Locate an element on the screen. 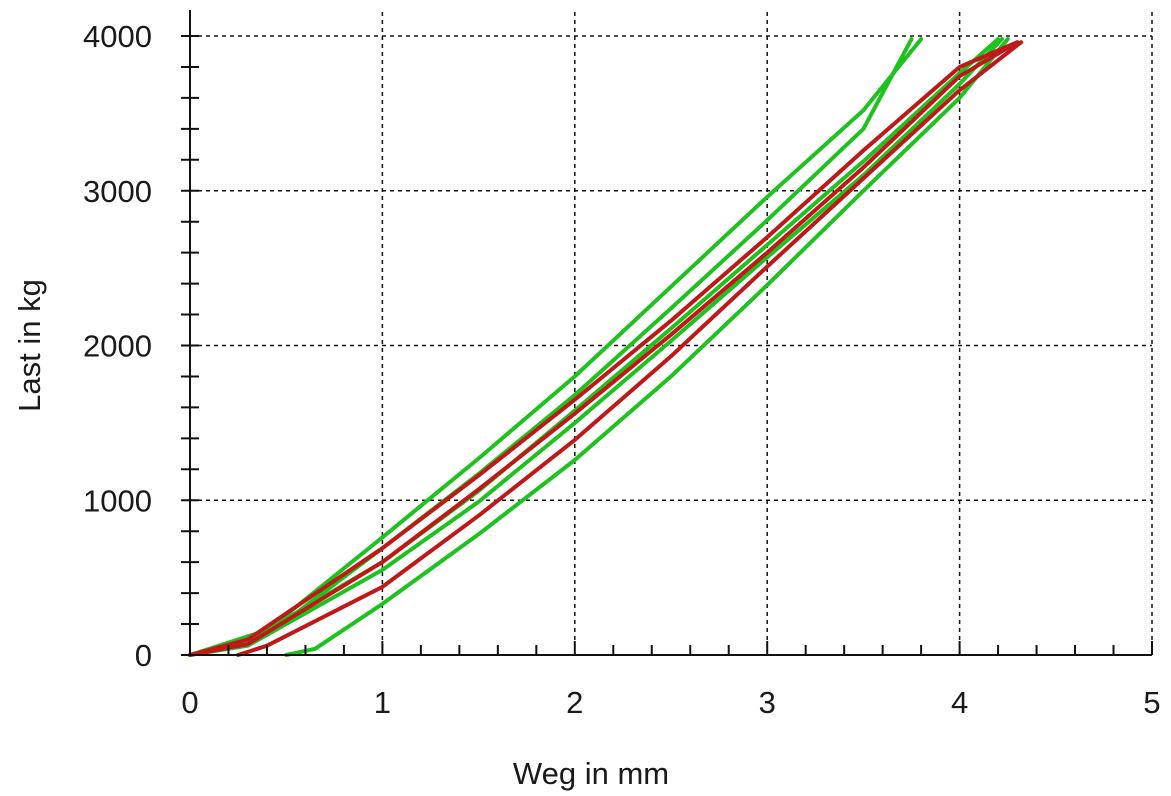 The height and width of the screenshot is (796, 1171). y-tick-label: 1000 is located at coordinates (117, 500).